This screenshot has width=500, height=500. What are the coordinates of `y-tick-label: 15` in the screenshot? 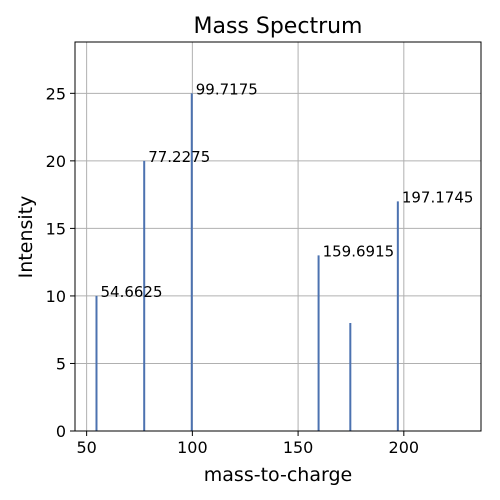 It's located at (56, 228).